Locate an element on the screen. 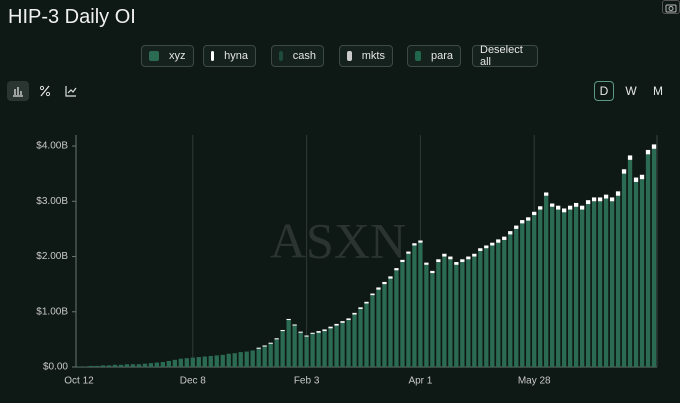  camera-button is located at coordinates (671, 7).